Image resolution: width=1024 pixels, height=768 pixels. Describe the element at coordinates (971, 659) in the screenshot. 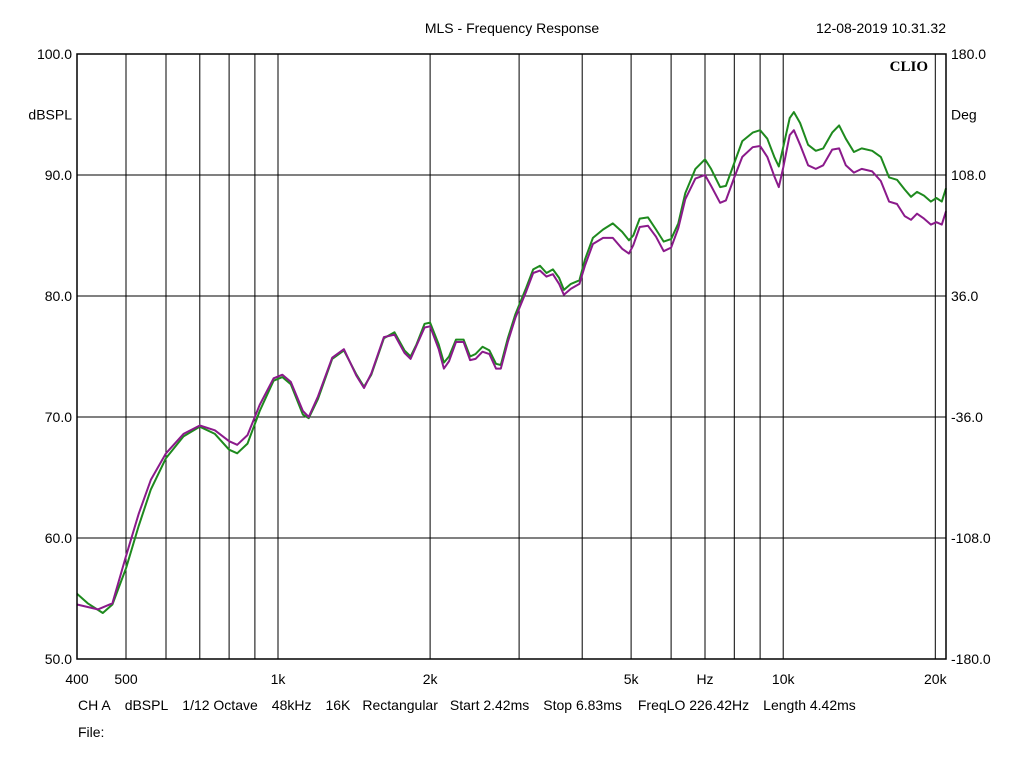

I see `y2-tick-label: -180.0` at that location.